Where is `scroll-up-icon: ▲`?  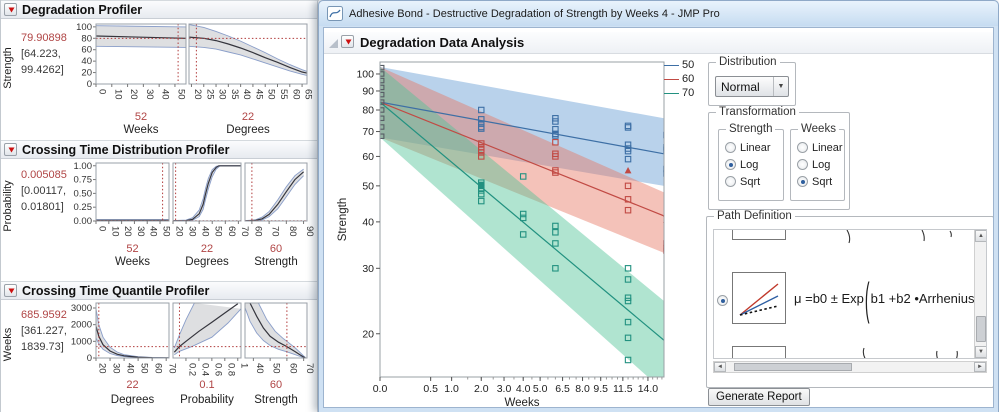
scroll-up-icon: ▲ is located at coordinates (980, 236).